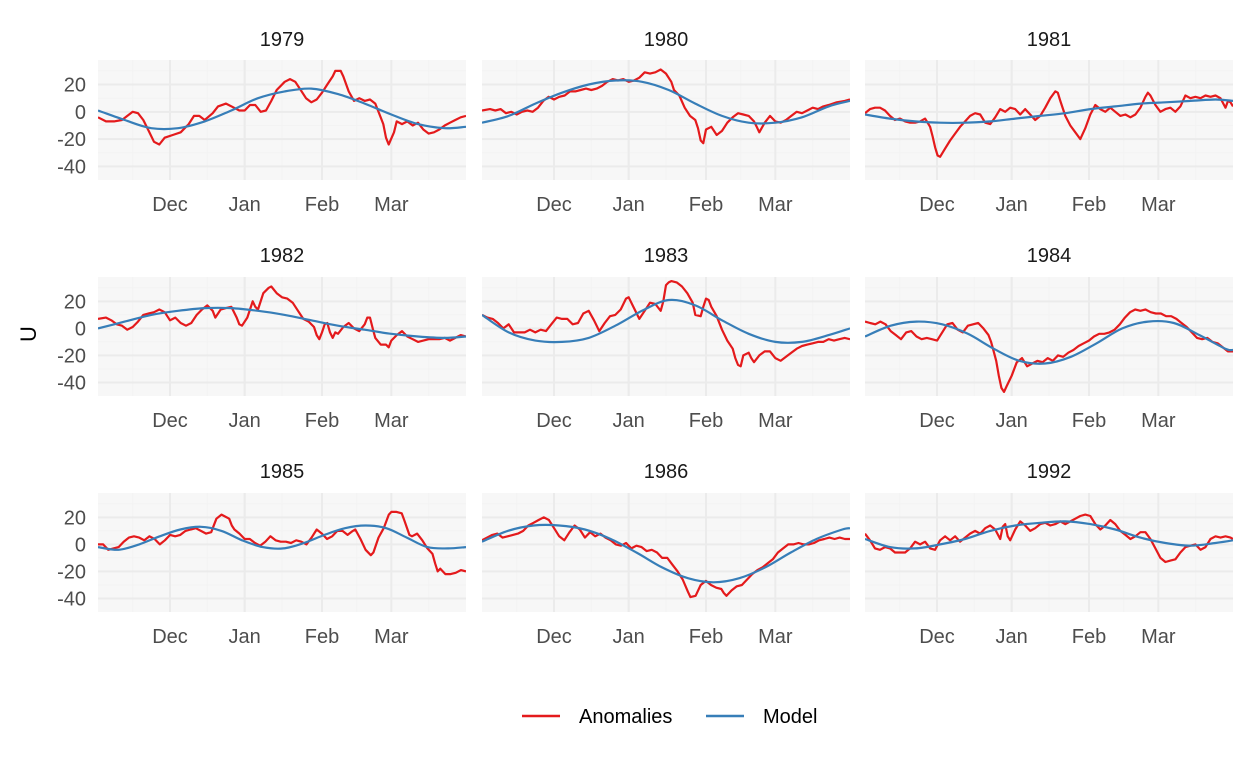 The image size is (1248, 768). What do you see at coordinates (1049, 472) in the screenshot?
I see `panel-title: 1992` at bounding box center [1049, 472].